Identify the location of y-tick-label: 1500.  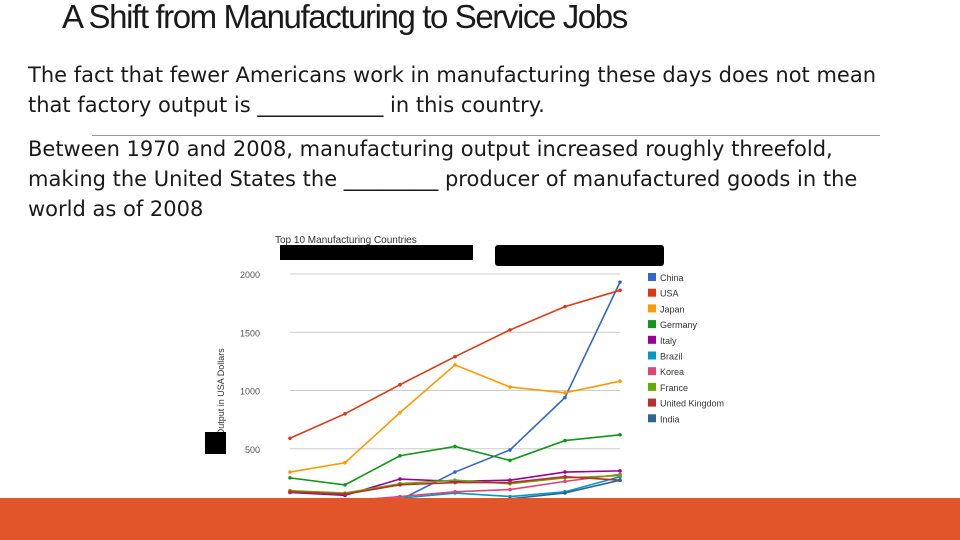
(250, 333).